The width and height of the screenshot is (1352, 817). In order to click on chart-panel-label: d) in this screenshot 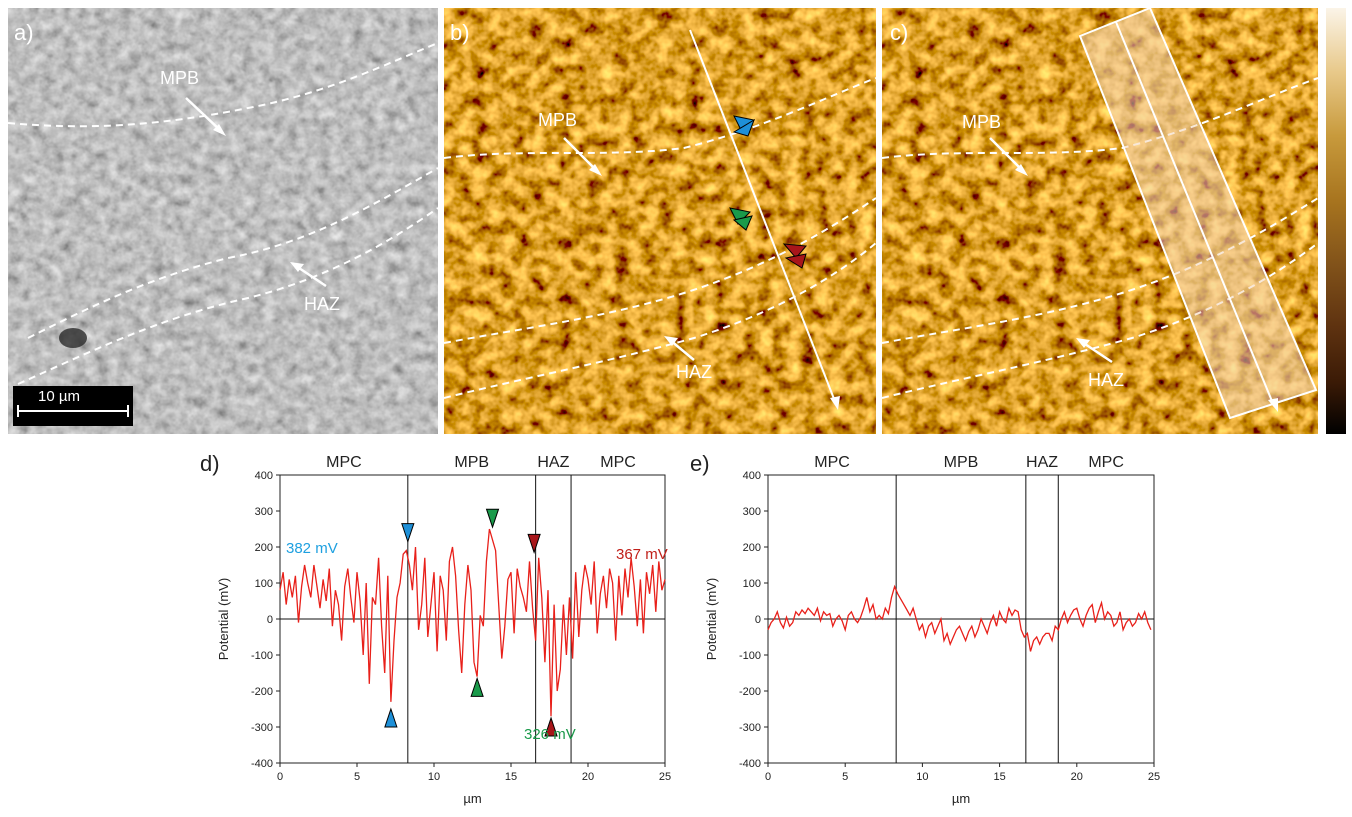, I will do `click(210, 463)`.